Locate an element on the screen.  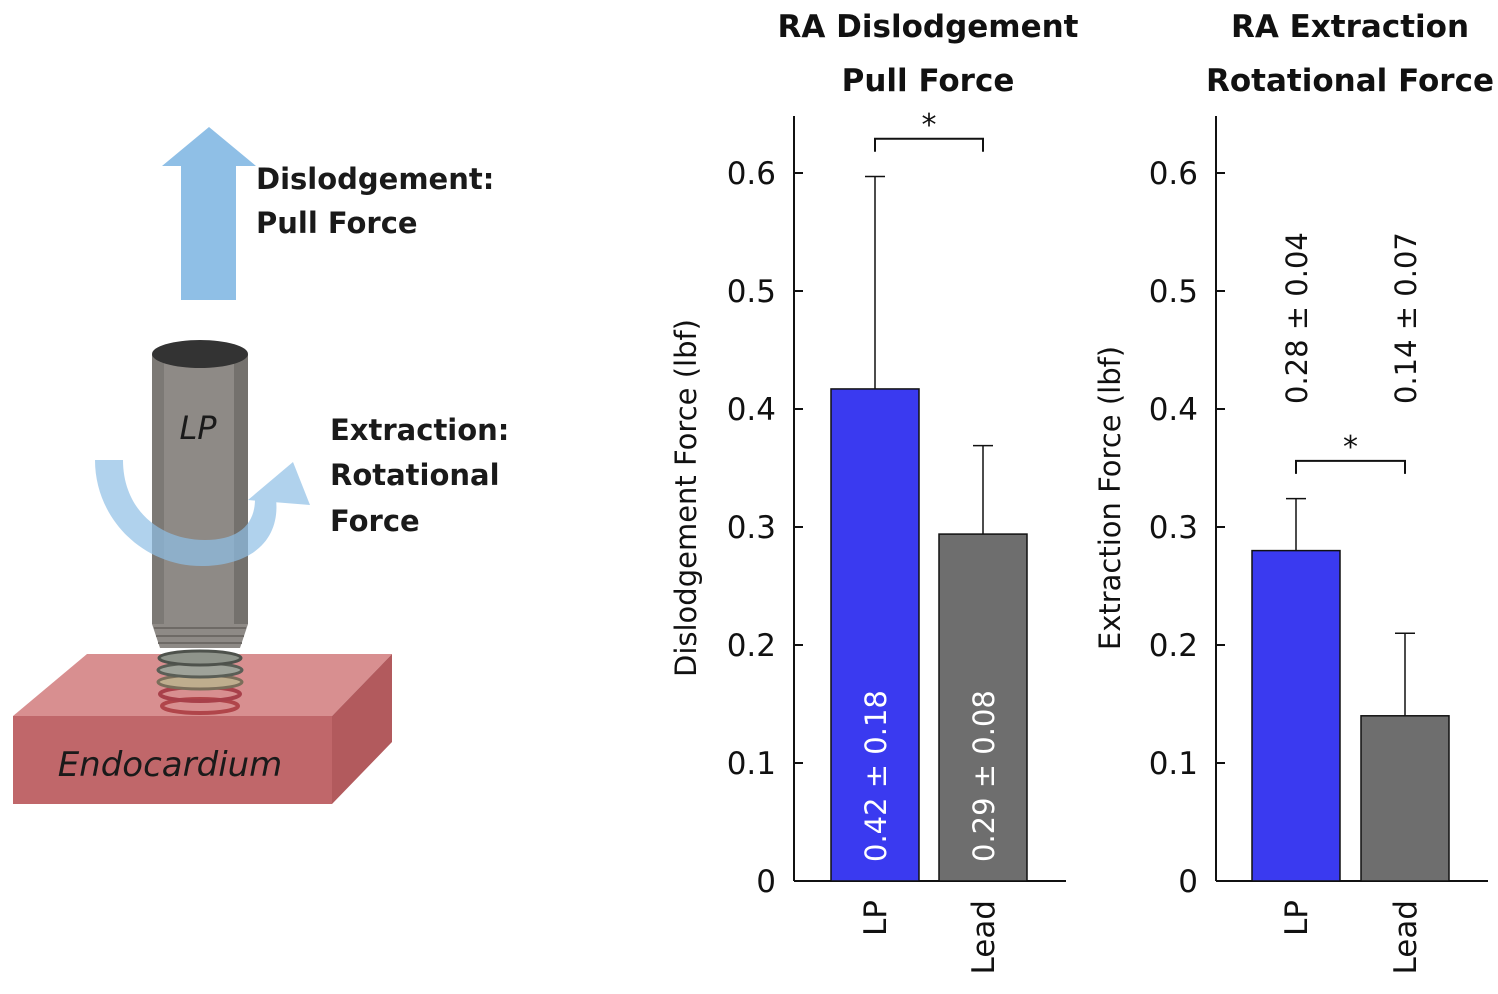
chart-title-line2: Pull Force is located at coordinates (928, 81).